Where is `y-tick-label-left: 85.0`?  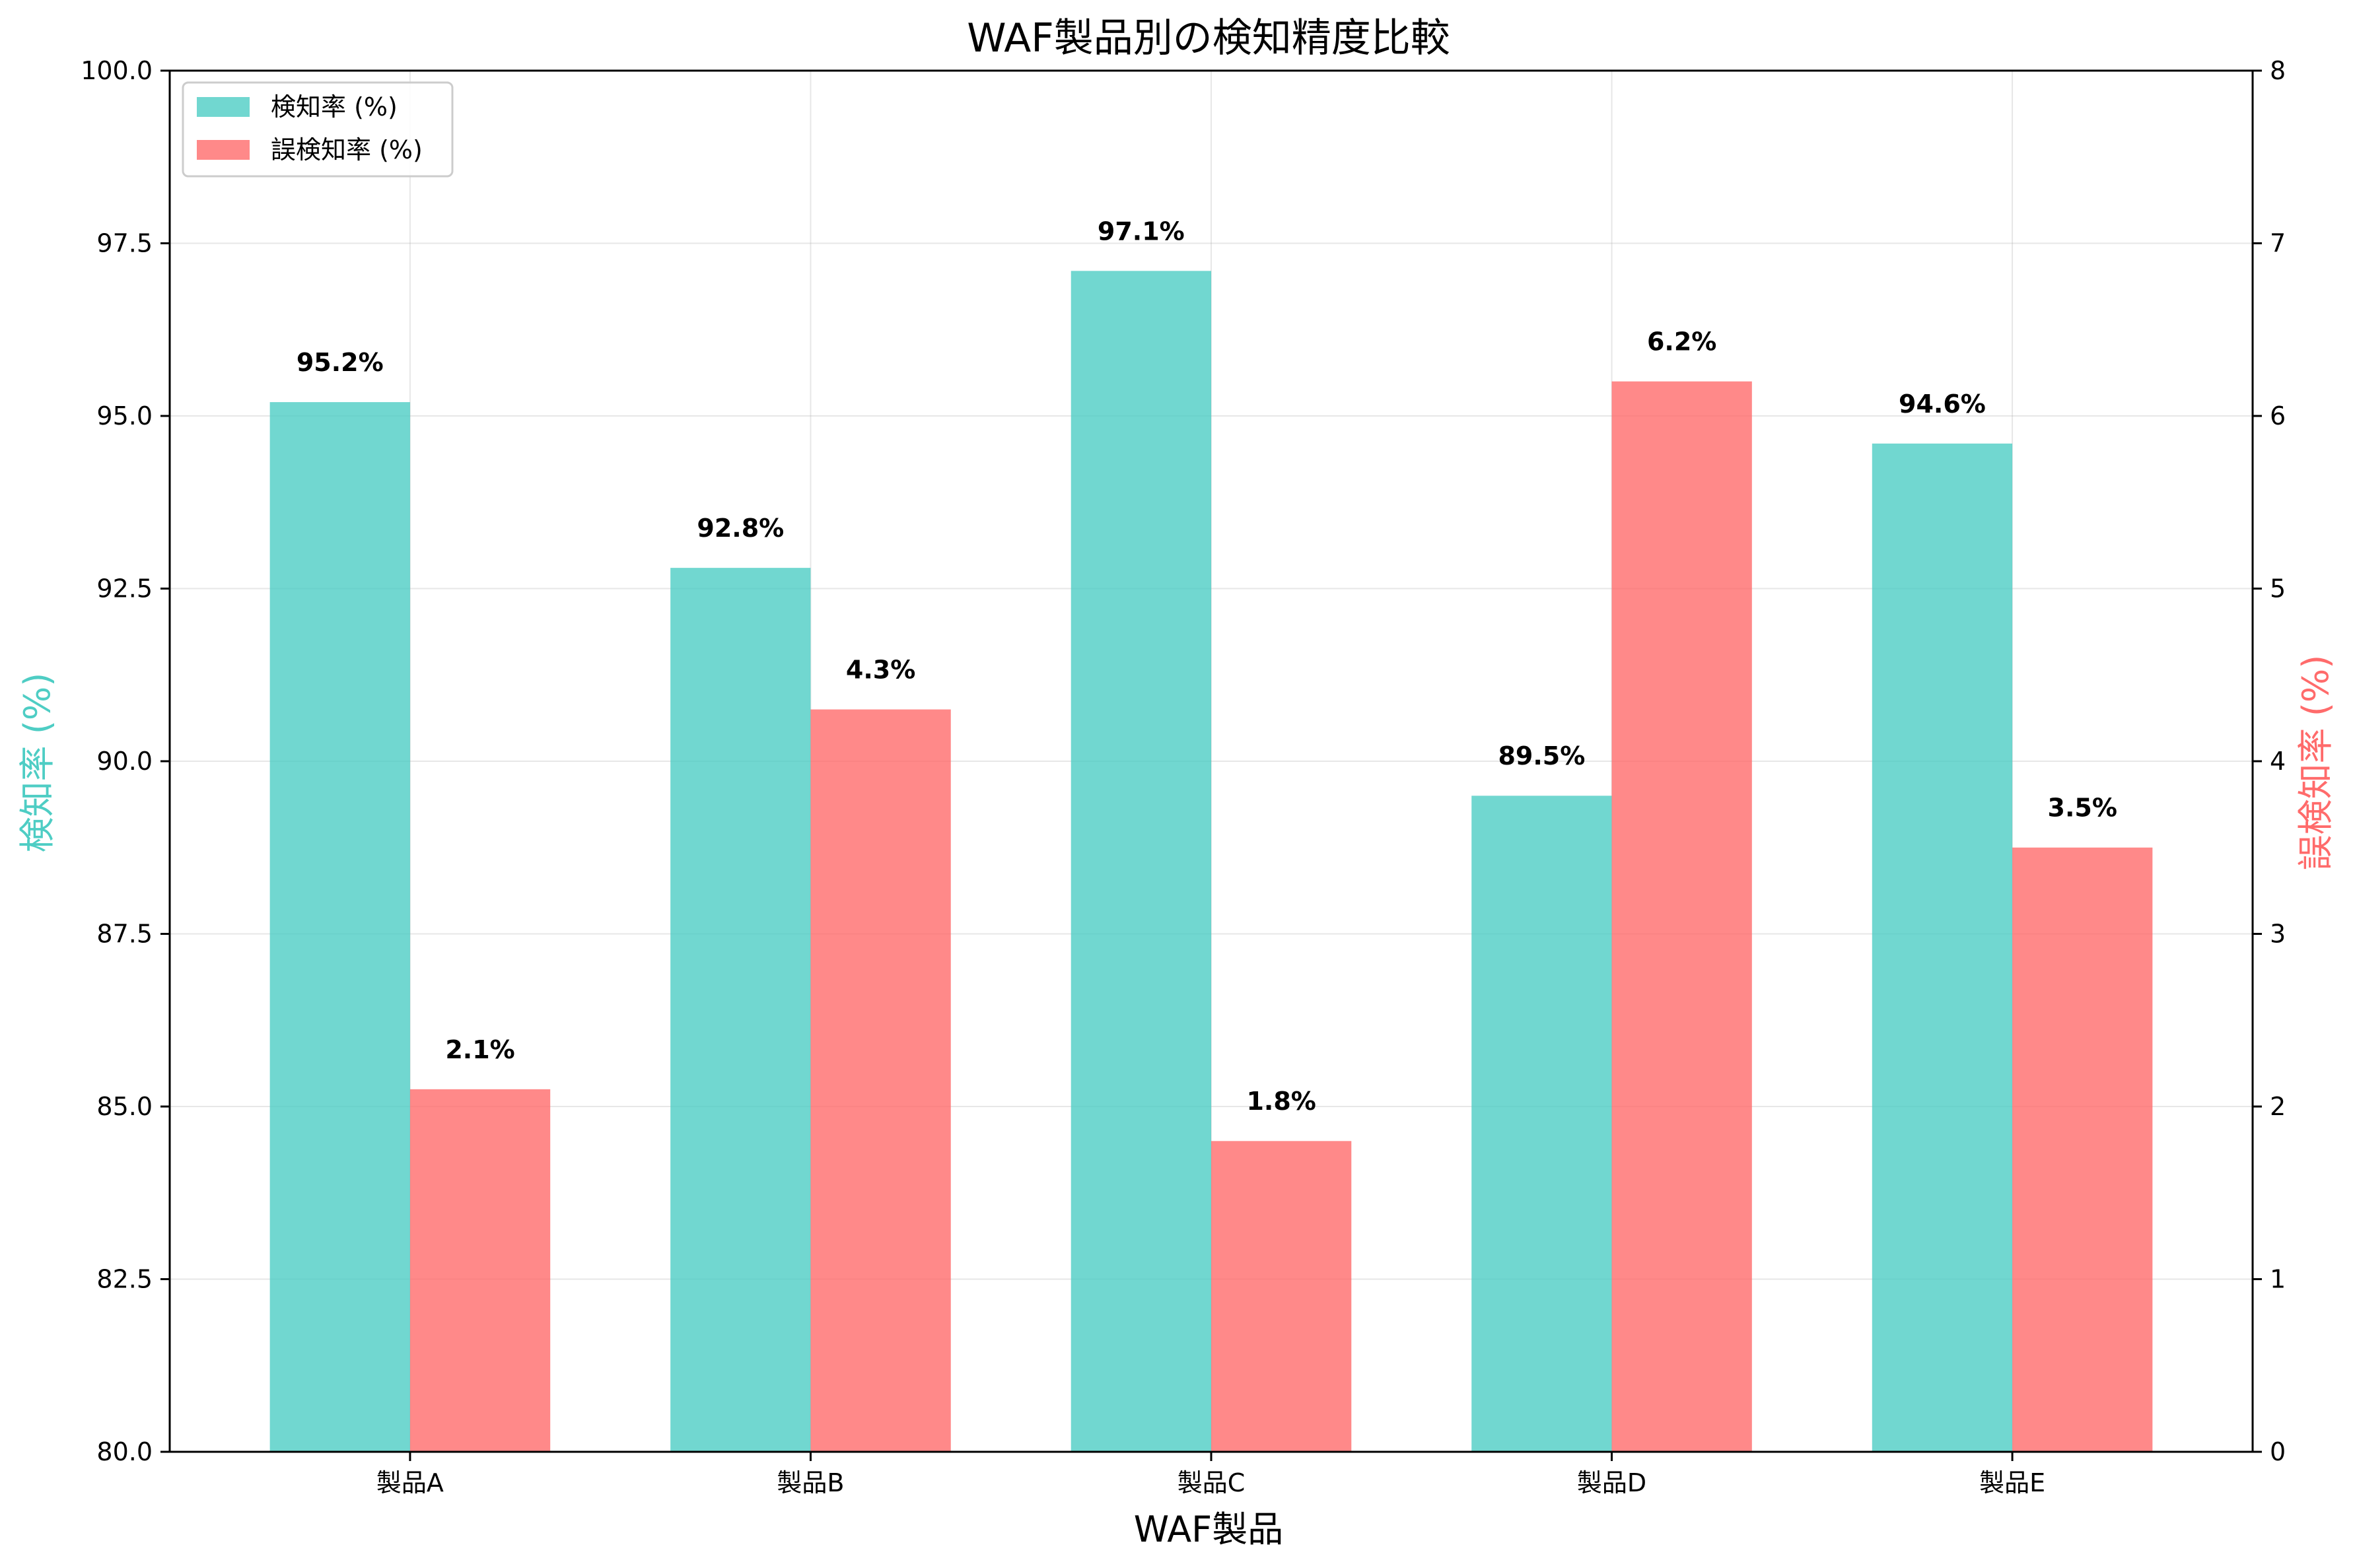 y-tick-label-left: 85.0 is located at coordinates (125, 1106).